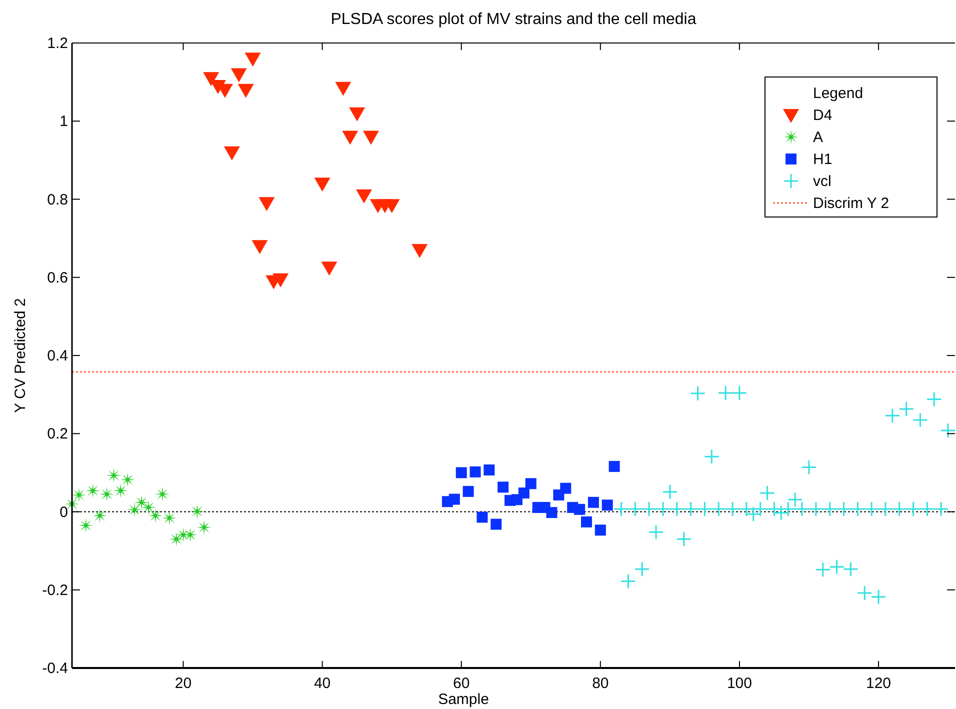 The height and width of the screenshot is (709, 956). I want to click on x-tick-label: 120, so click(879, 683).